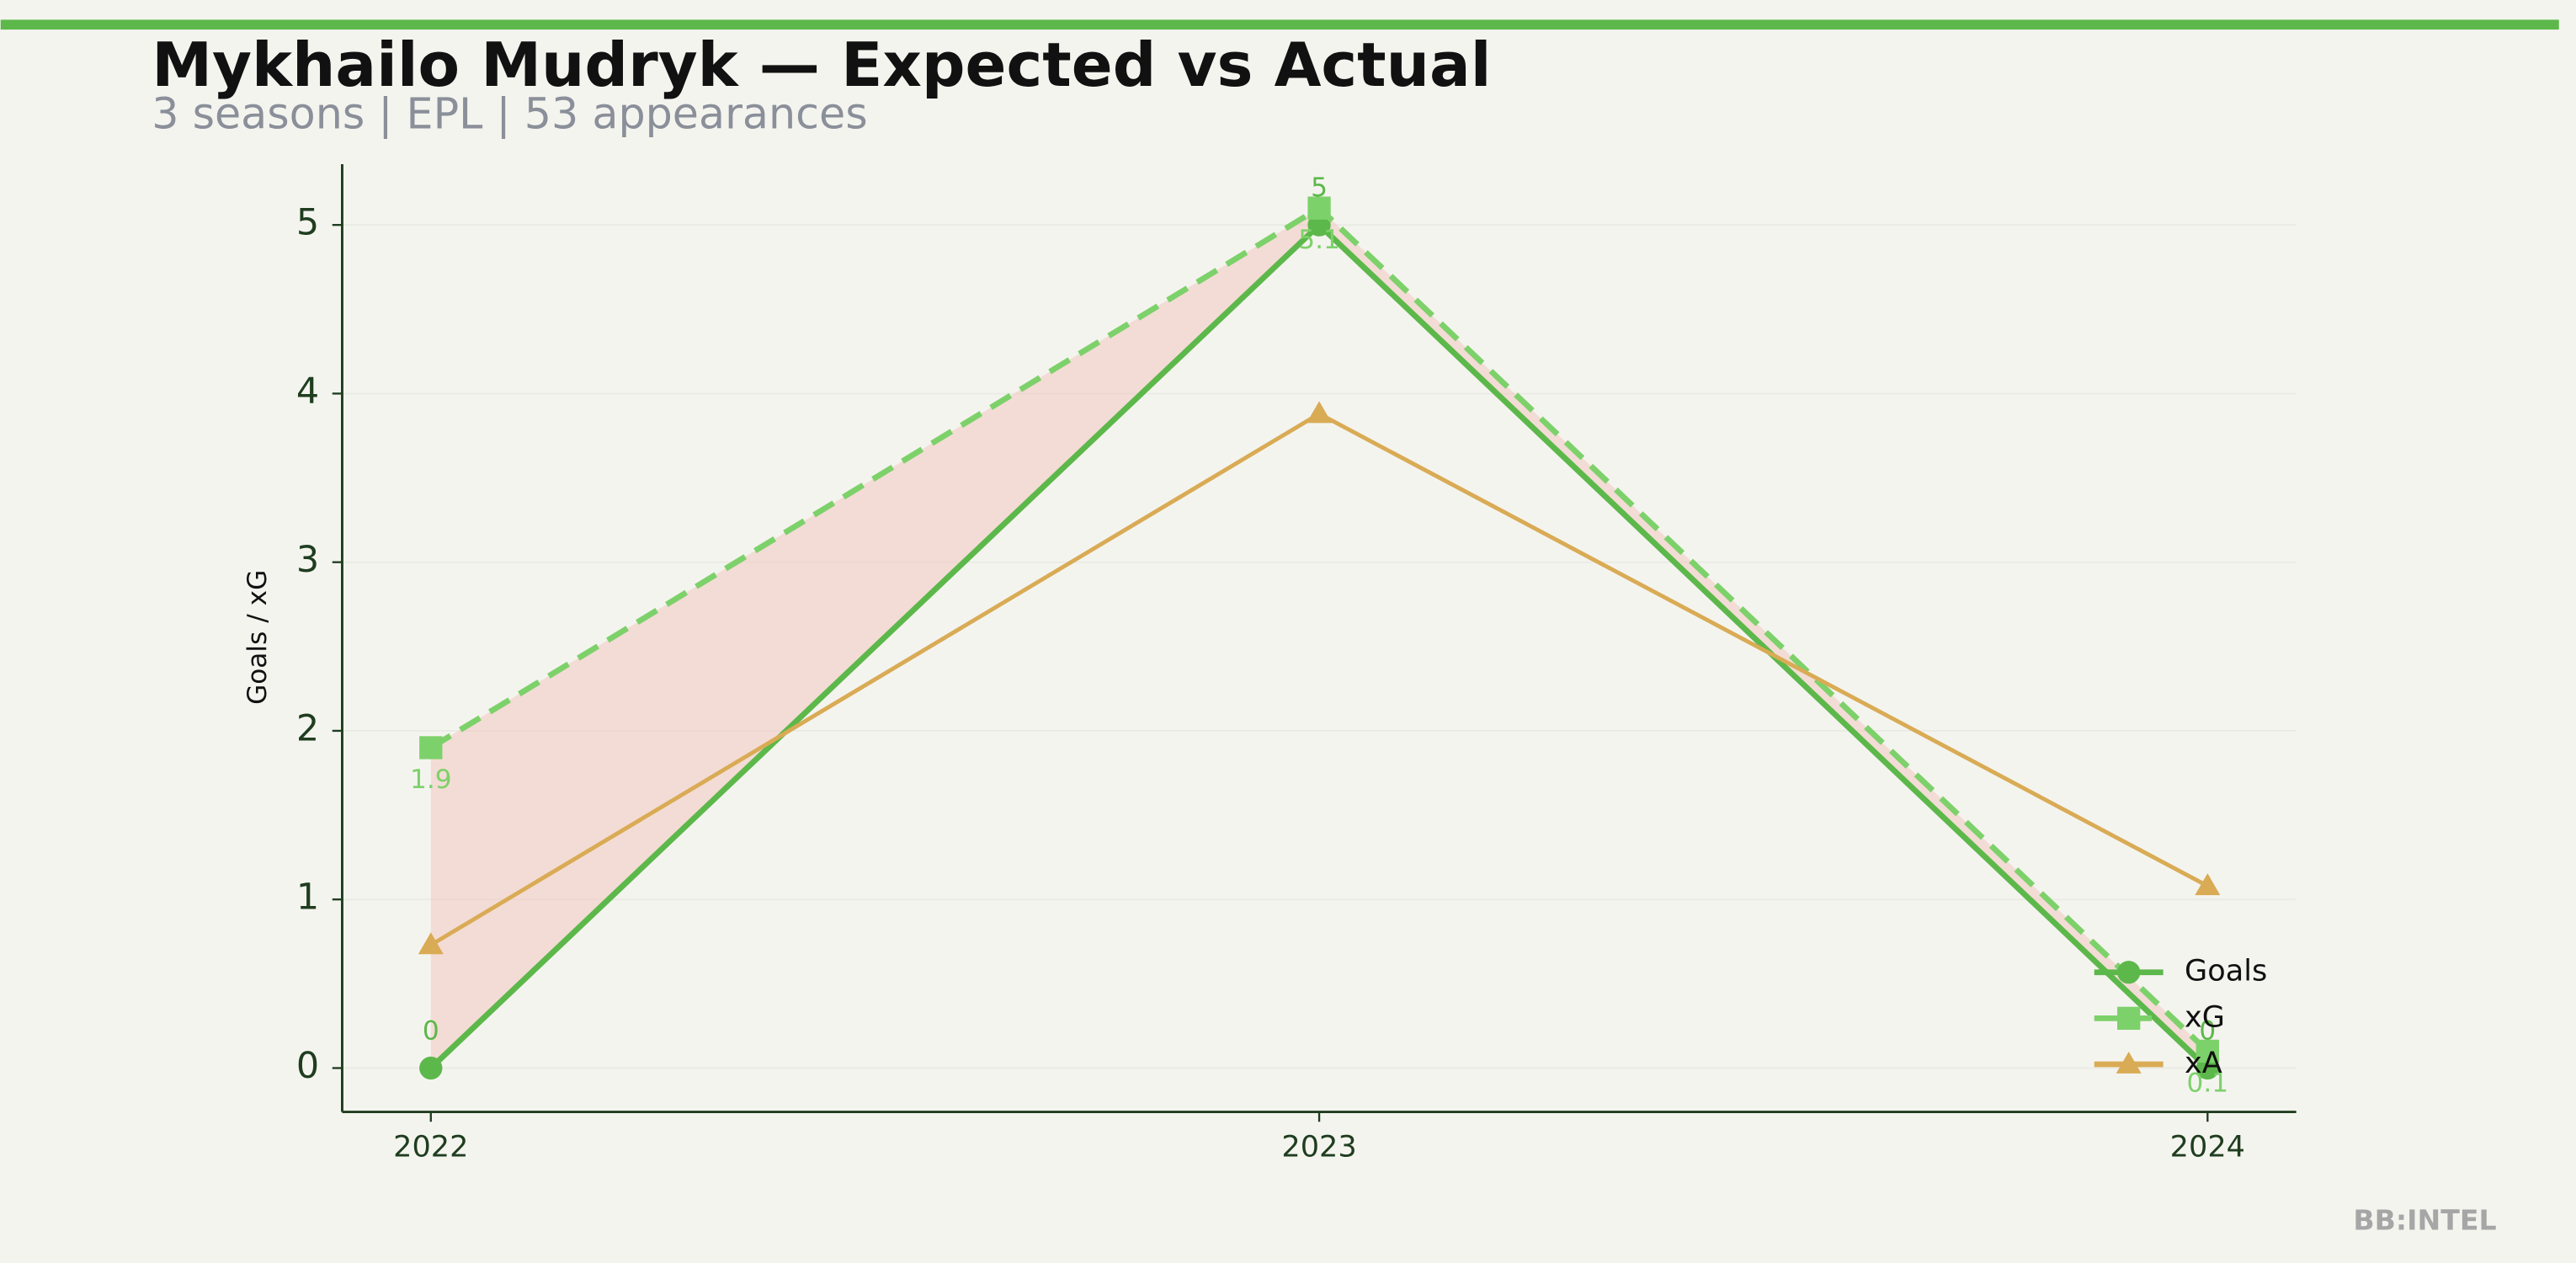  I want to click on y-axis-label: Goals / xG, so click(257, 637).